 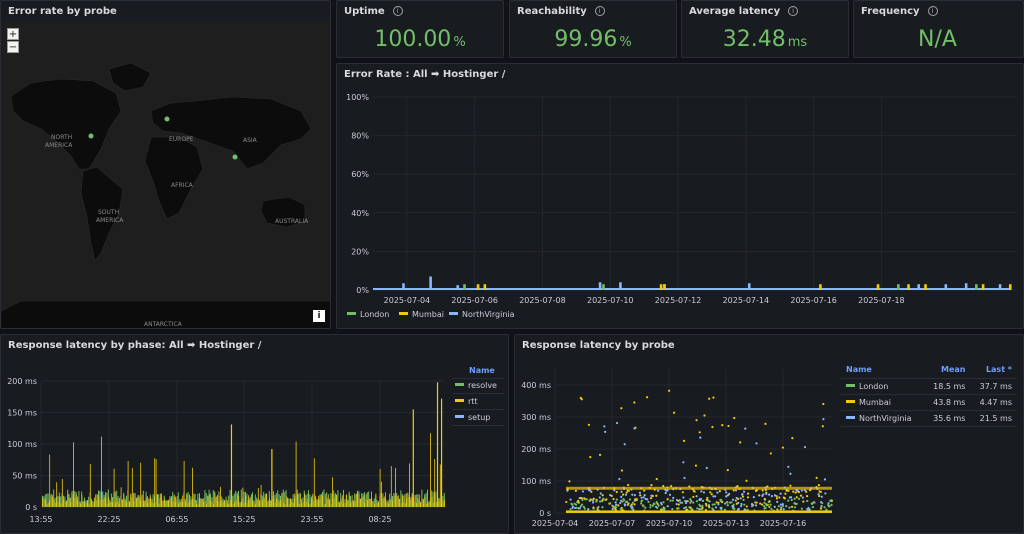 I want to click on bar-rtt-peak, so click(x=413, y=458).